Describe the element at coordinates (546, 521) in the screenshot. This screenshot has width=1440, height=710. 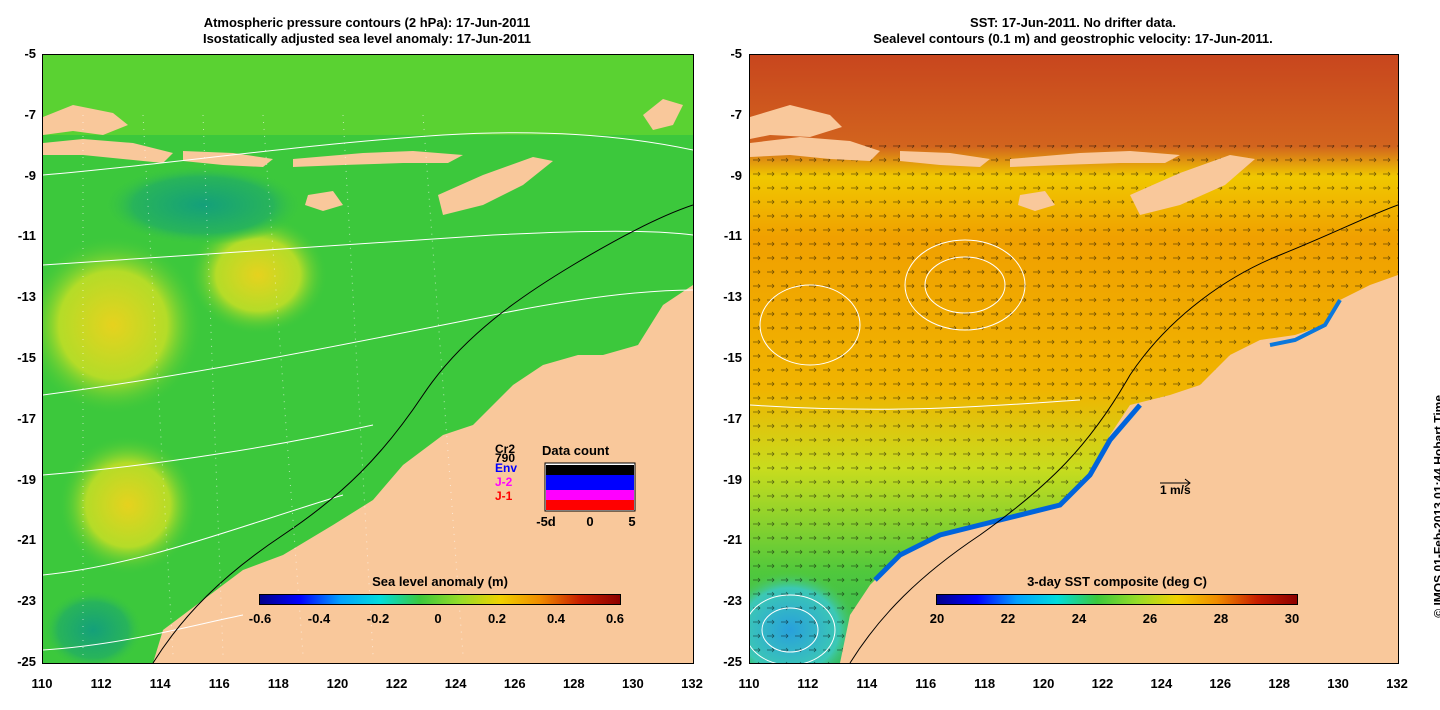
I see `datacount-tick-m5: -5d` at that location.